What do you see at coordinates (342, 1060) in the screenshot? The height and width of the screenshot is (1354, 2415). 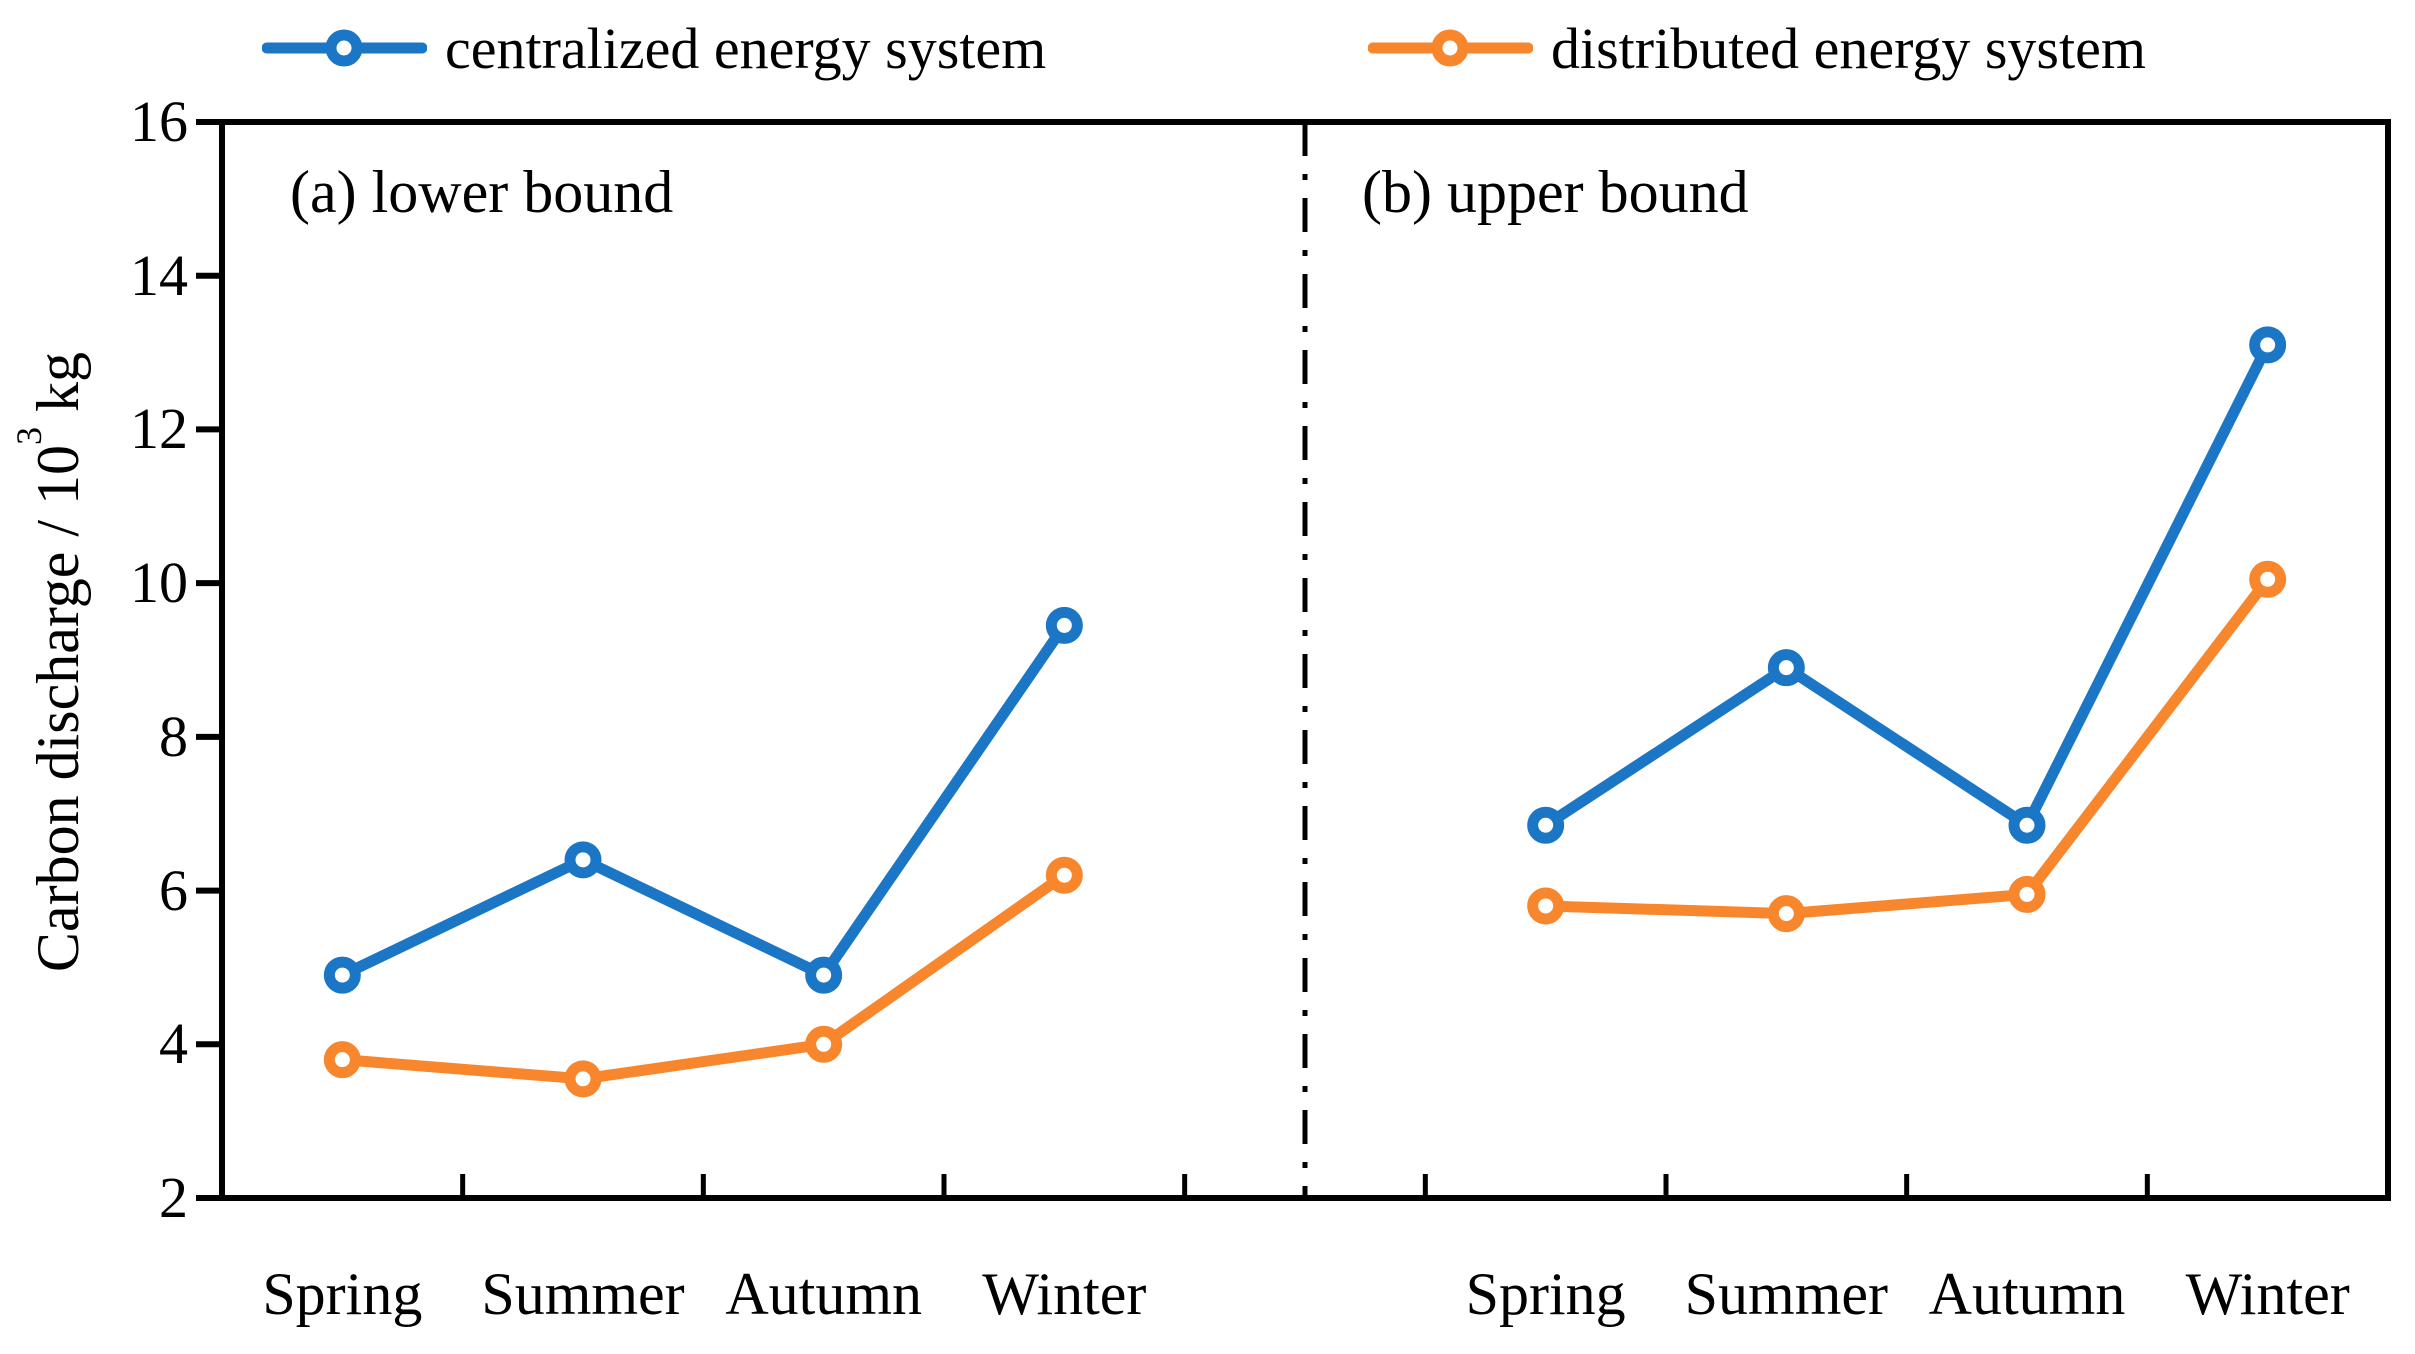 I see `data-point-distributed-a-spring` at bounding box center [342, 1060].